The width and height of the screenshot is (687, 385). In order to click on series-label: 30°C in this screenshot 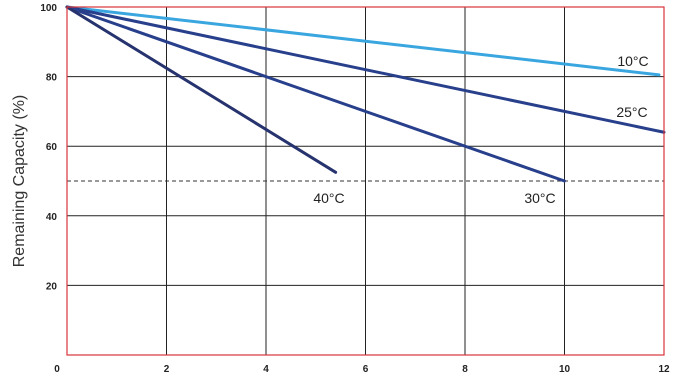, I will do `click(539, 198)`.